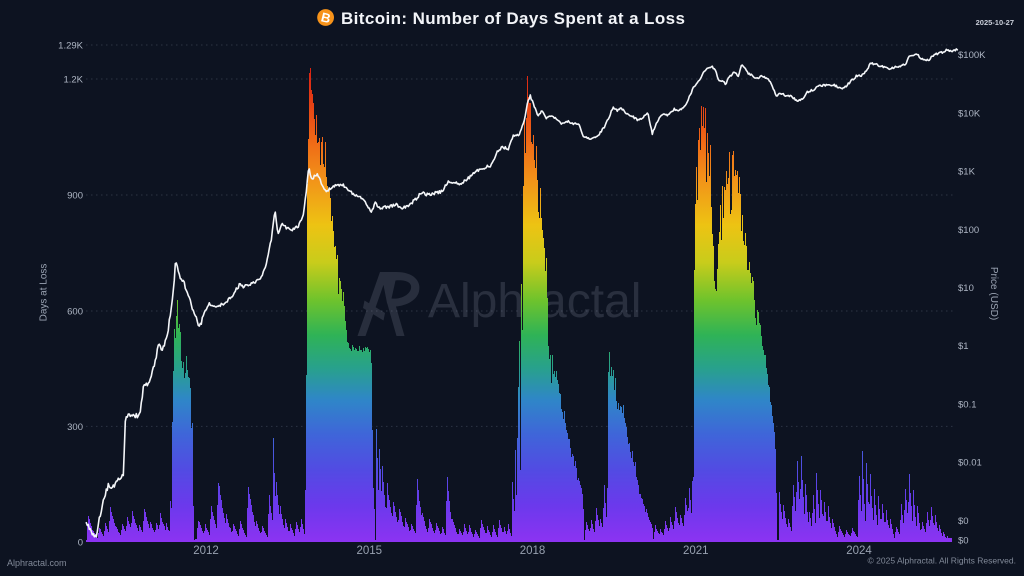  I want to click on svg-text: 0, so click(80, 543).